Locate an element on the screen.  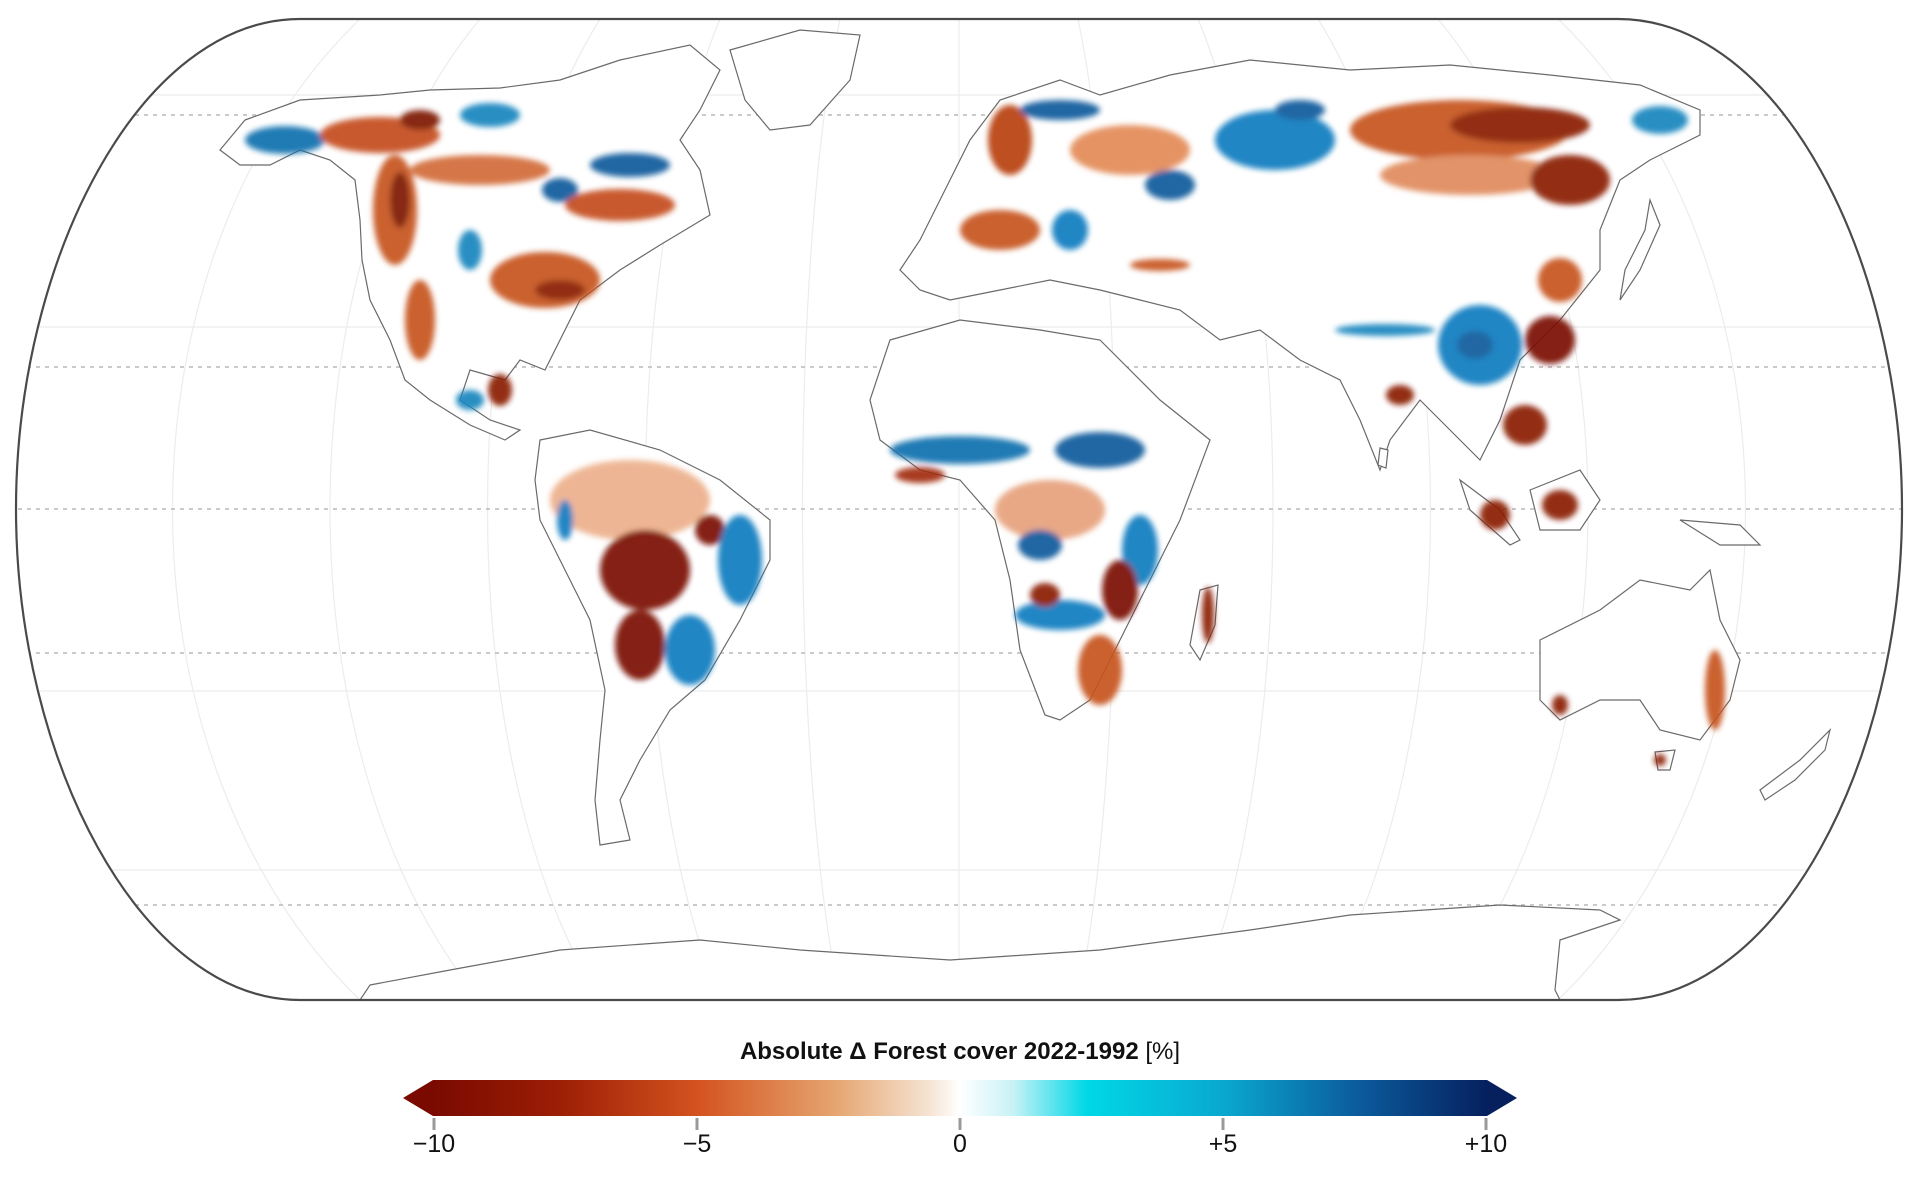
tick-label: −10 is located at coordinates (434, 1144).